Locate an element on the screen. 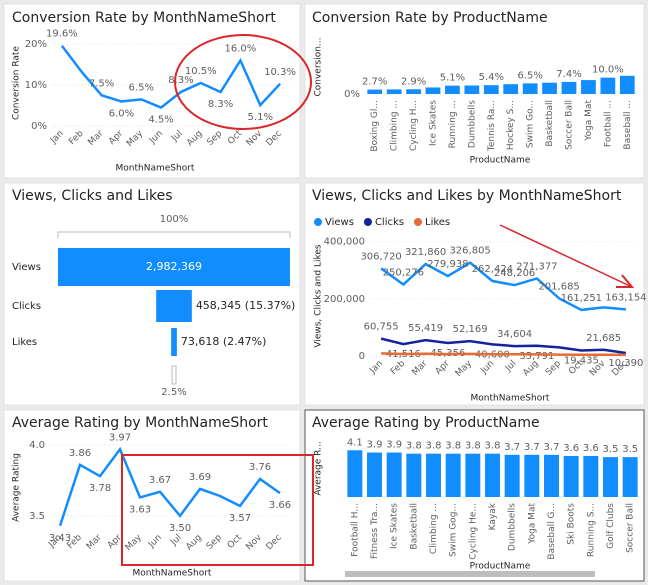  top-label: 100% is located at coordinates (174, 219).